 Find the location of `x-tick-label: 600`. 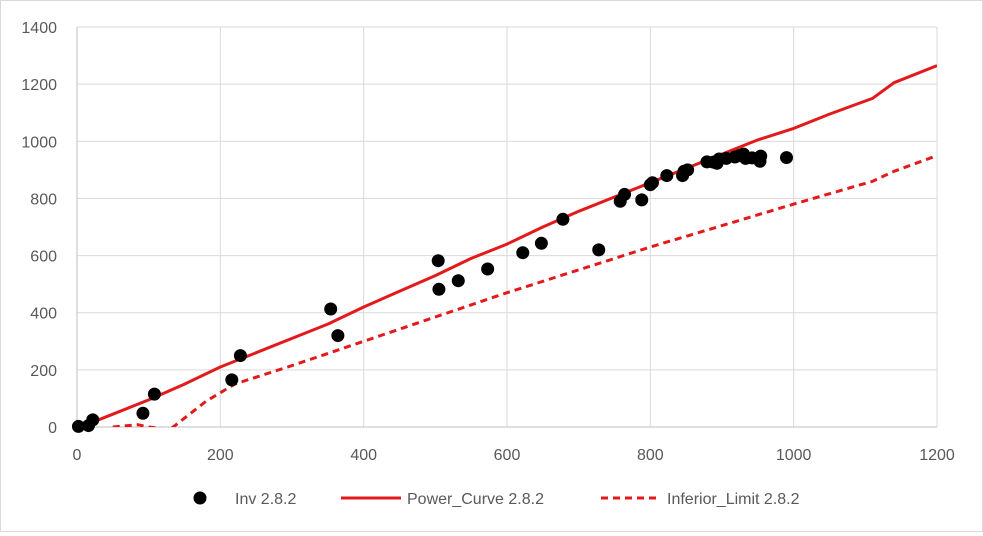

x-tick-label: 600 is located at coordinates (507, 455).